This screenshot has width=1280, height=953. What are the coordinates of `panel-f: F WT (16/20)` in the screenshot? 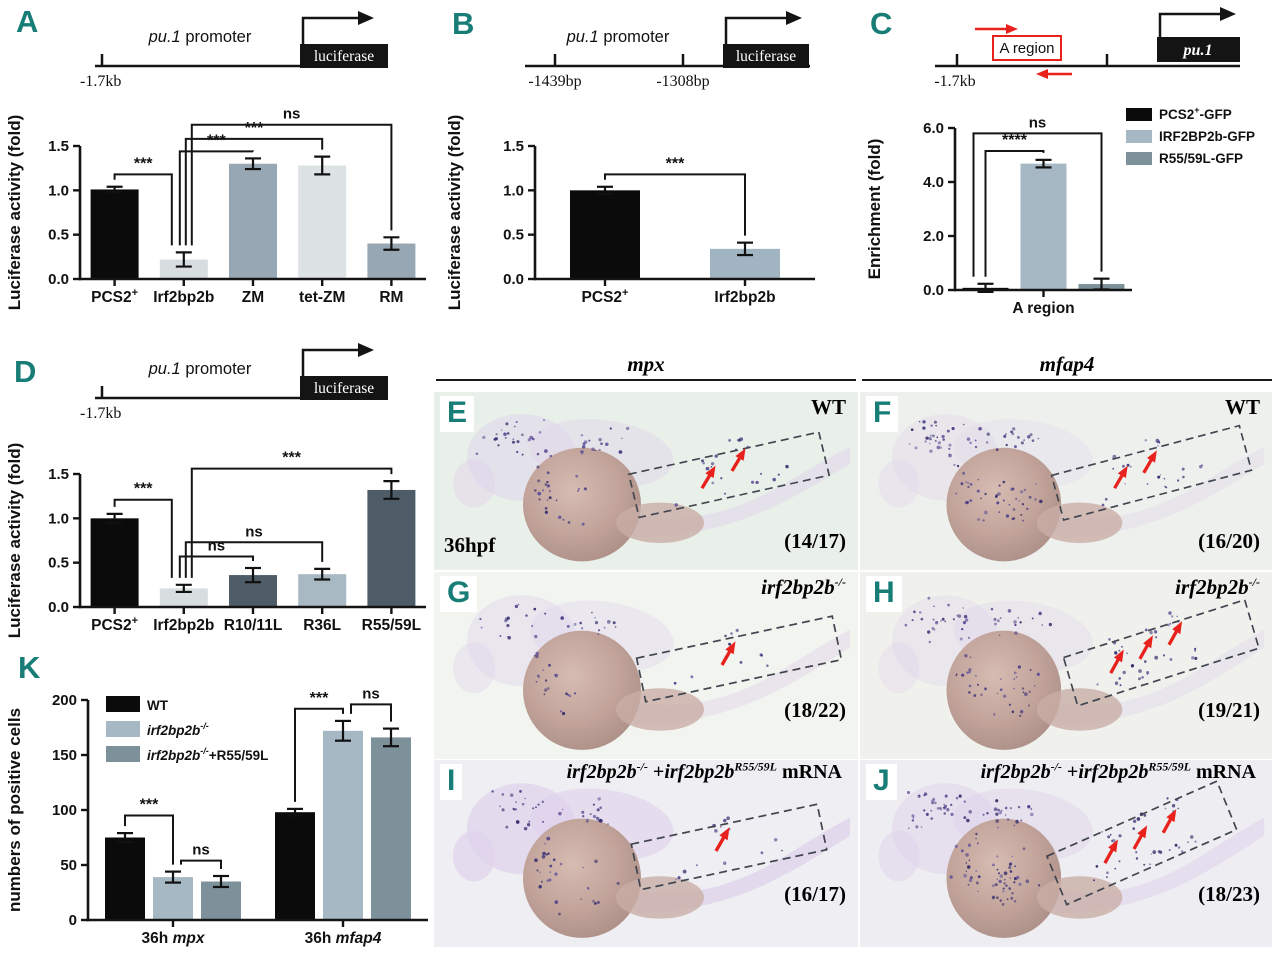 It's located at (1066, 481).